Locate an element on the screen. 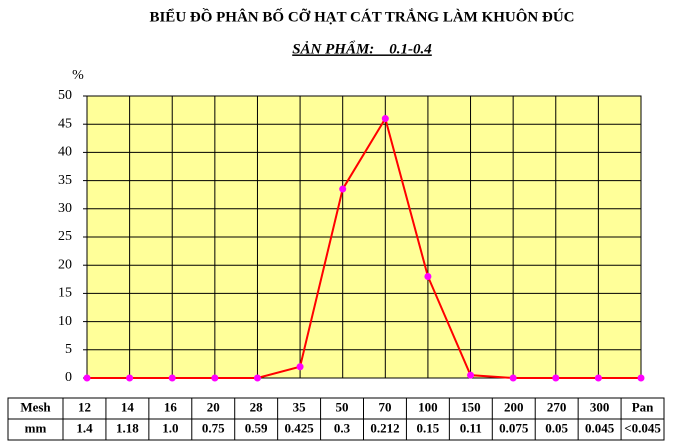 This screenshot has width=680, height=447. y-tick-label: 20 is located at coordinates (65, 264).